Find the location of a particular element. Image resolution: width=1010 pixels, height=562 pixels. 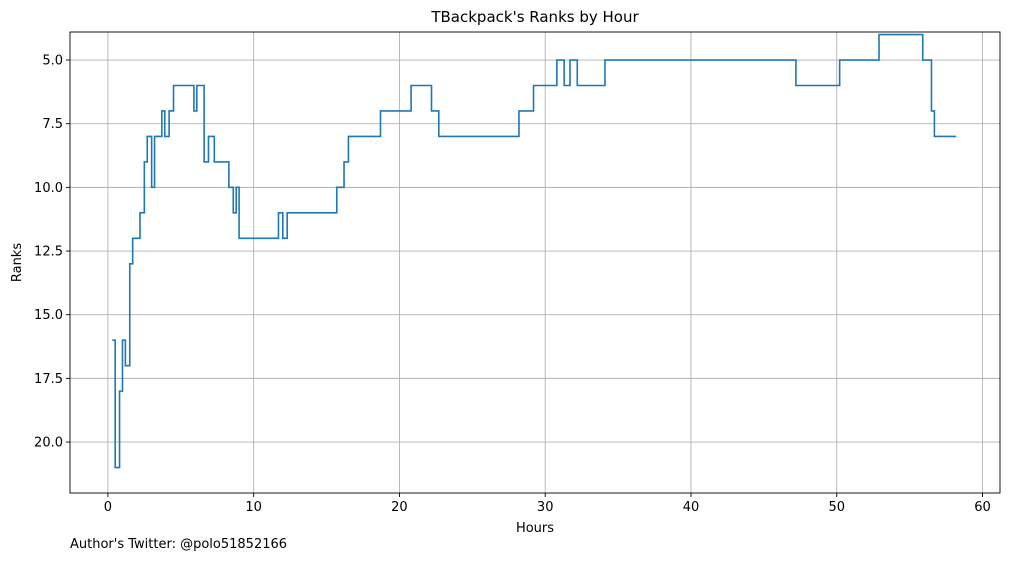

x-tick-label: 40 is located at coordinates (691, 507).